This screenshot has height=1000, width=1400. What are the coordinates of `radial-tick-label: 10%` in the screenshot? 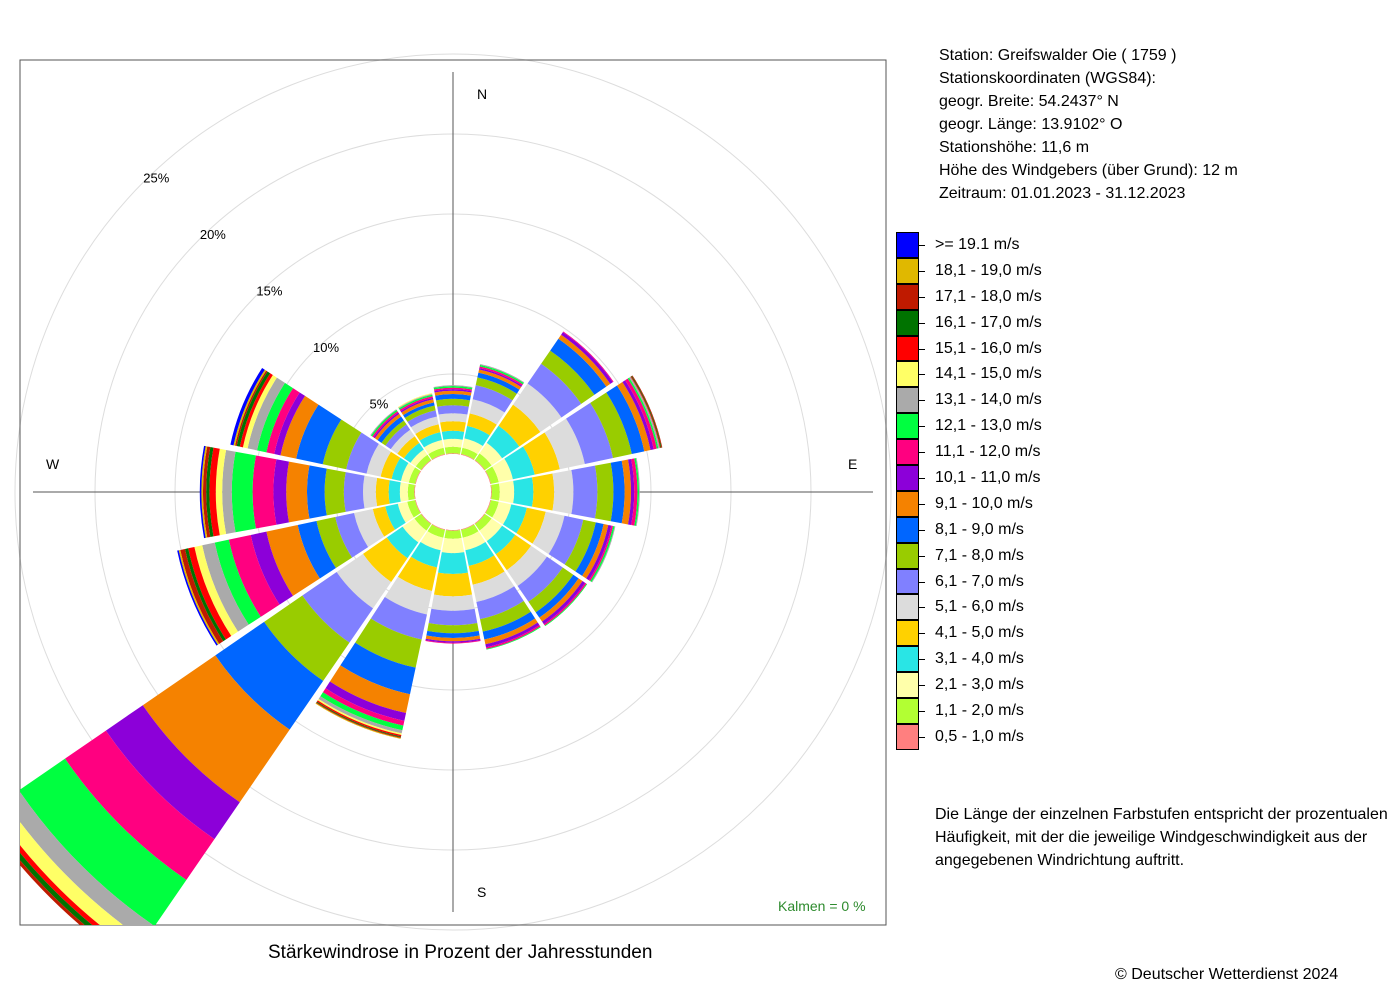 It's located at (326, 347).